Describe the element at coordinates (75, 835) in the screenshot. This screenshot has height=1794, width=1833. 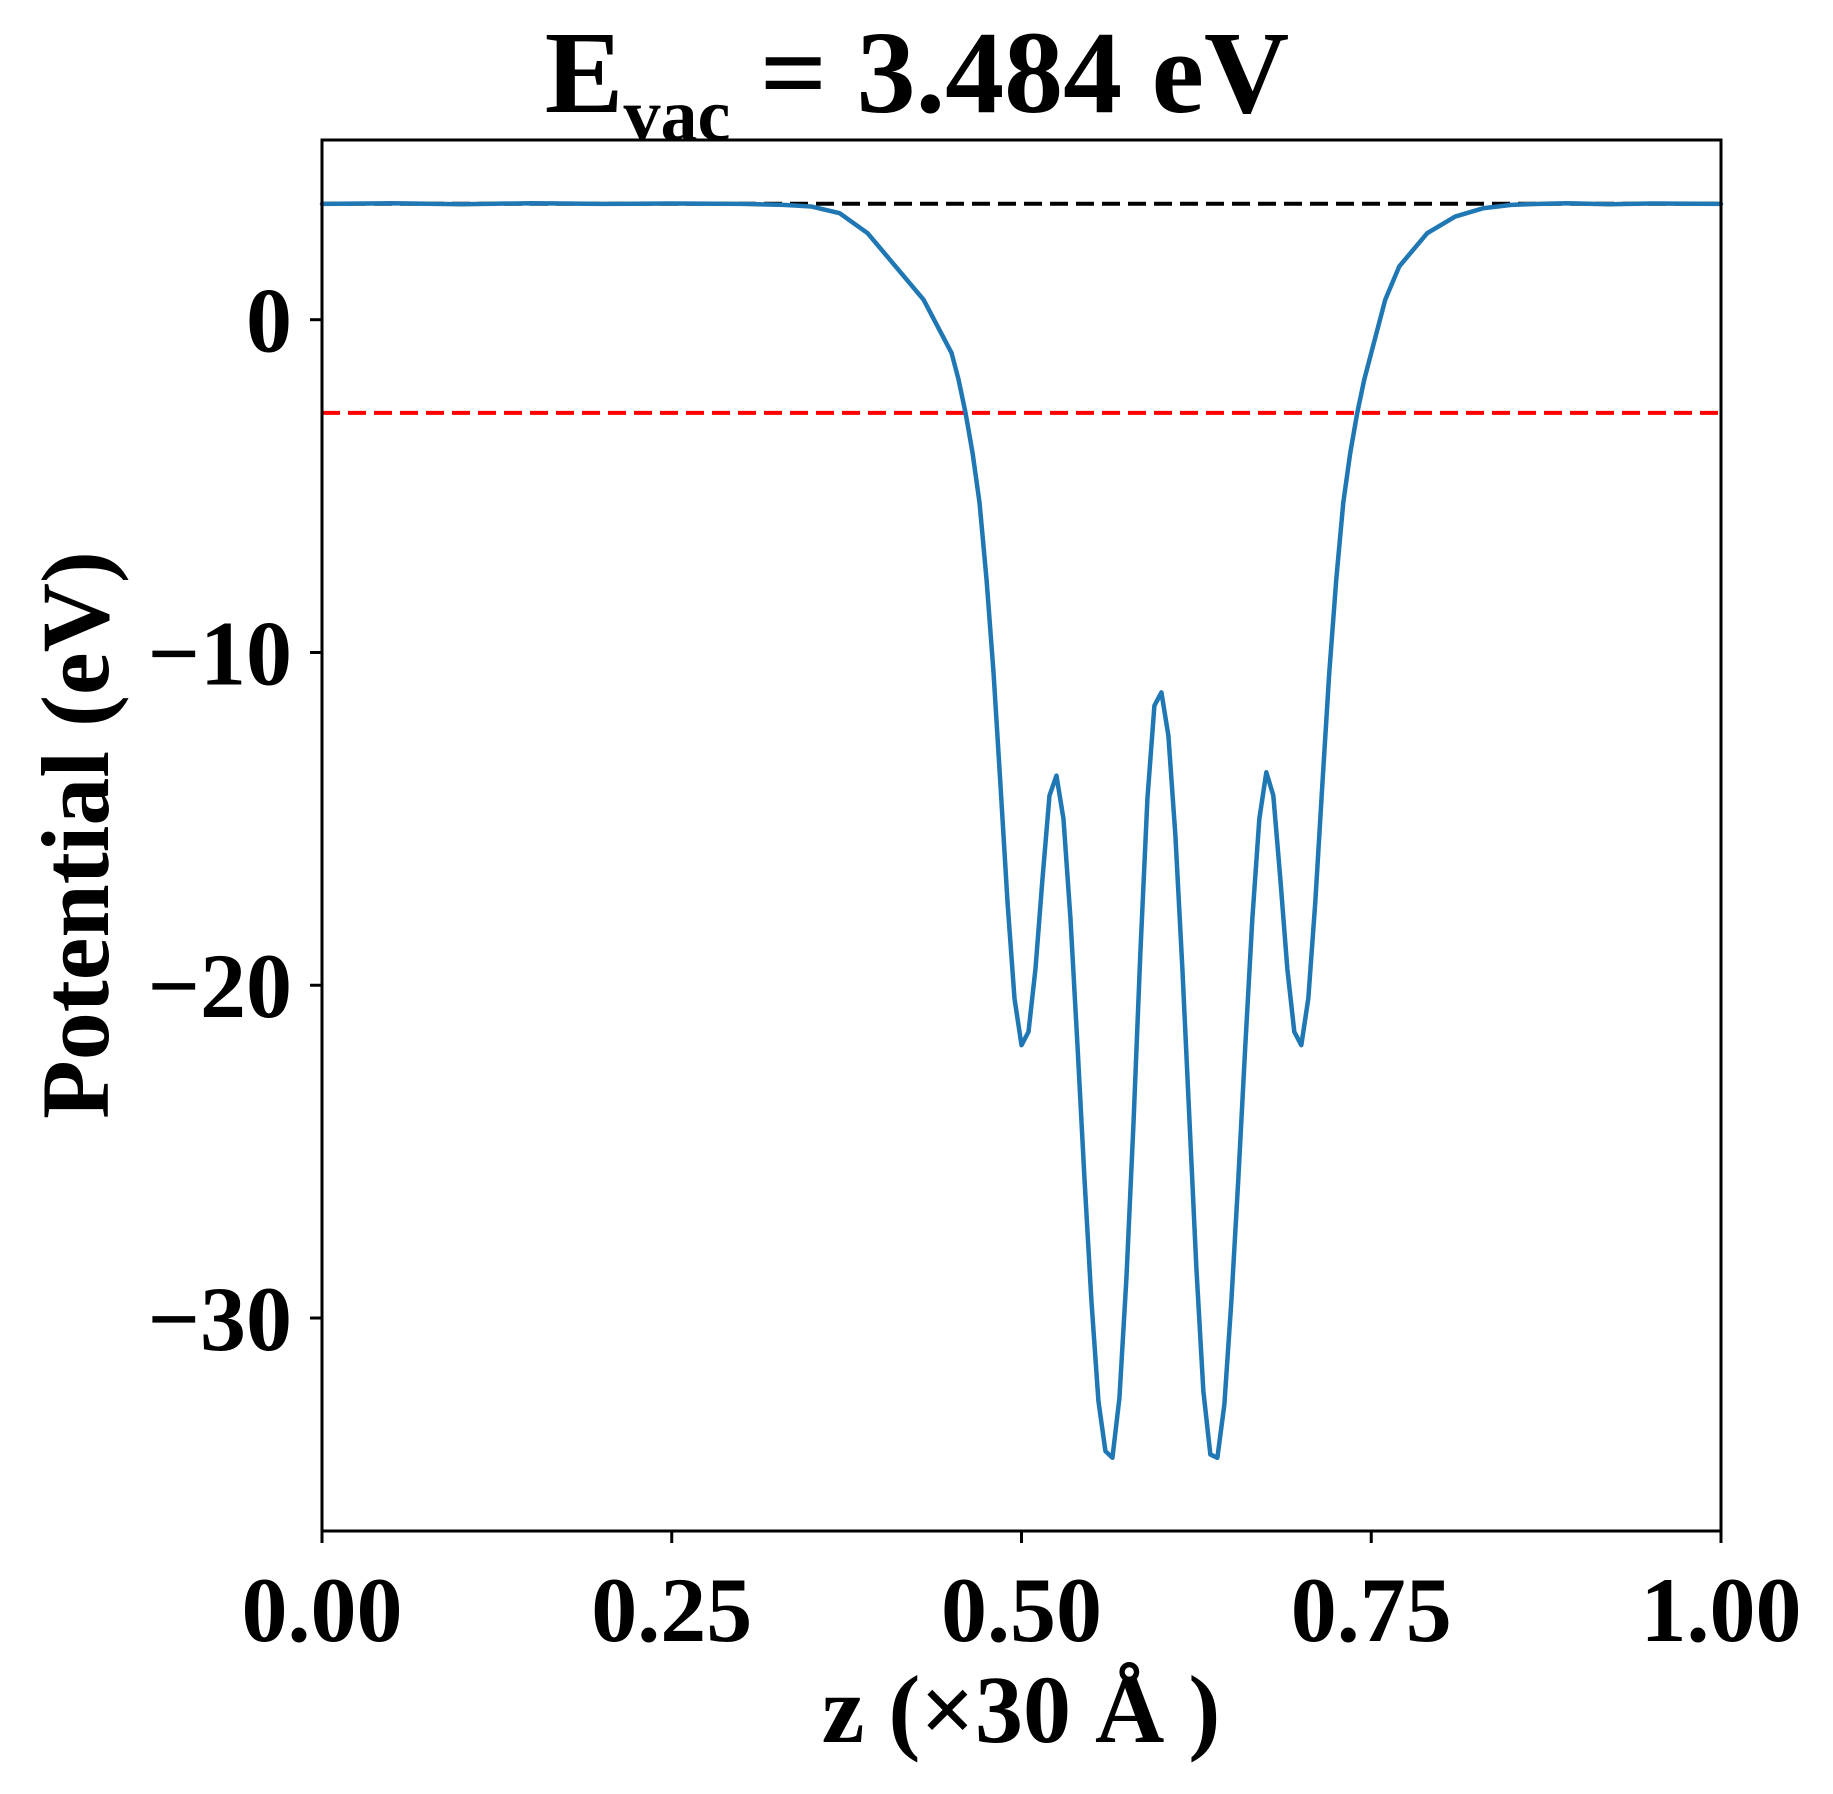
I see `y-axis-label: Potential (eV)` at that location.